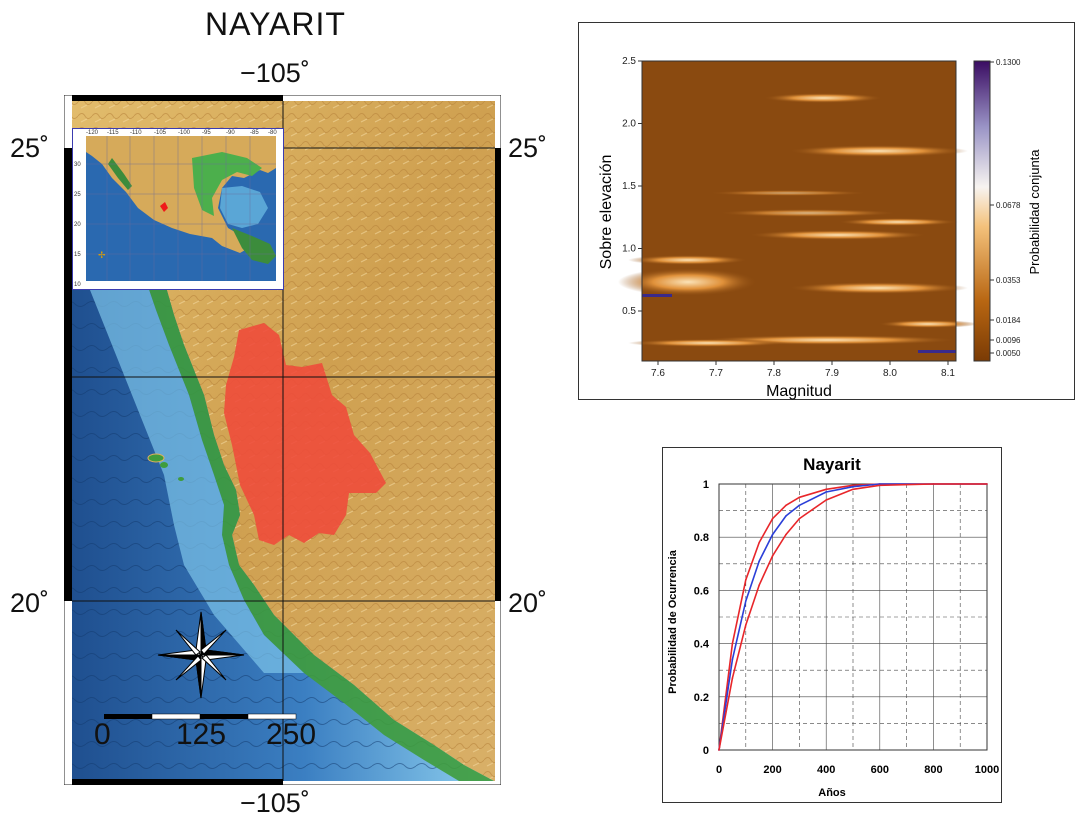 The image size is (1075, 821). What do you see at coordinates (982, 211) in the screenshot?
I see `colorbar` at bounding box center [982, 211].